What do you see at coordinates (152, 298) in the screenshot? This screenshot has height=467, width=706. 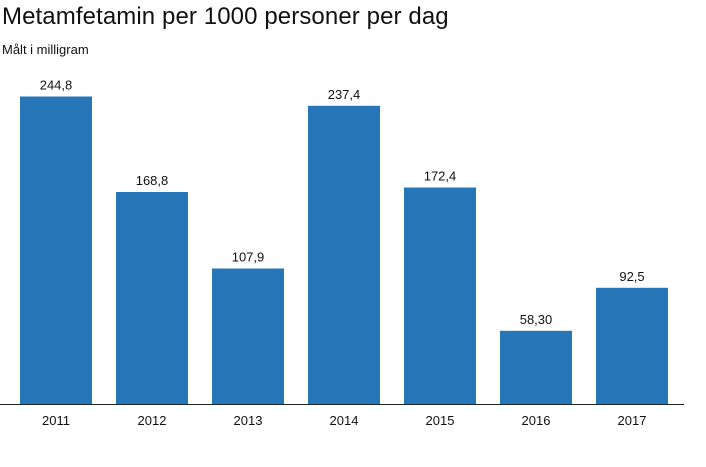 I see `bar-2012` at bounding box center [152, 298].